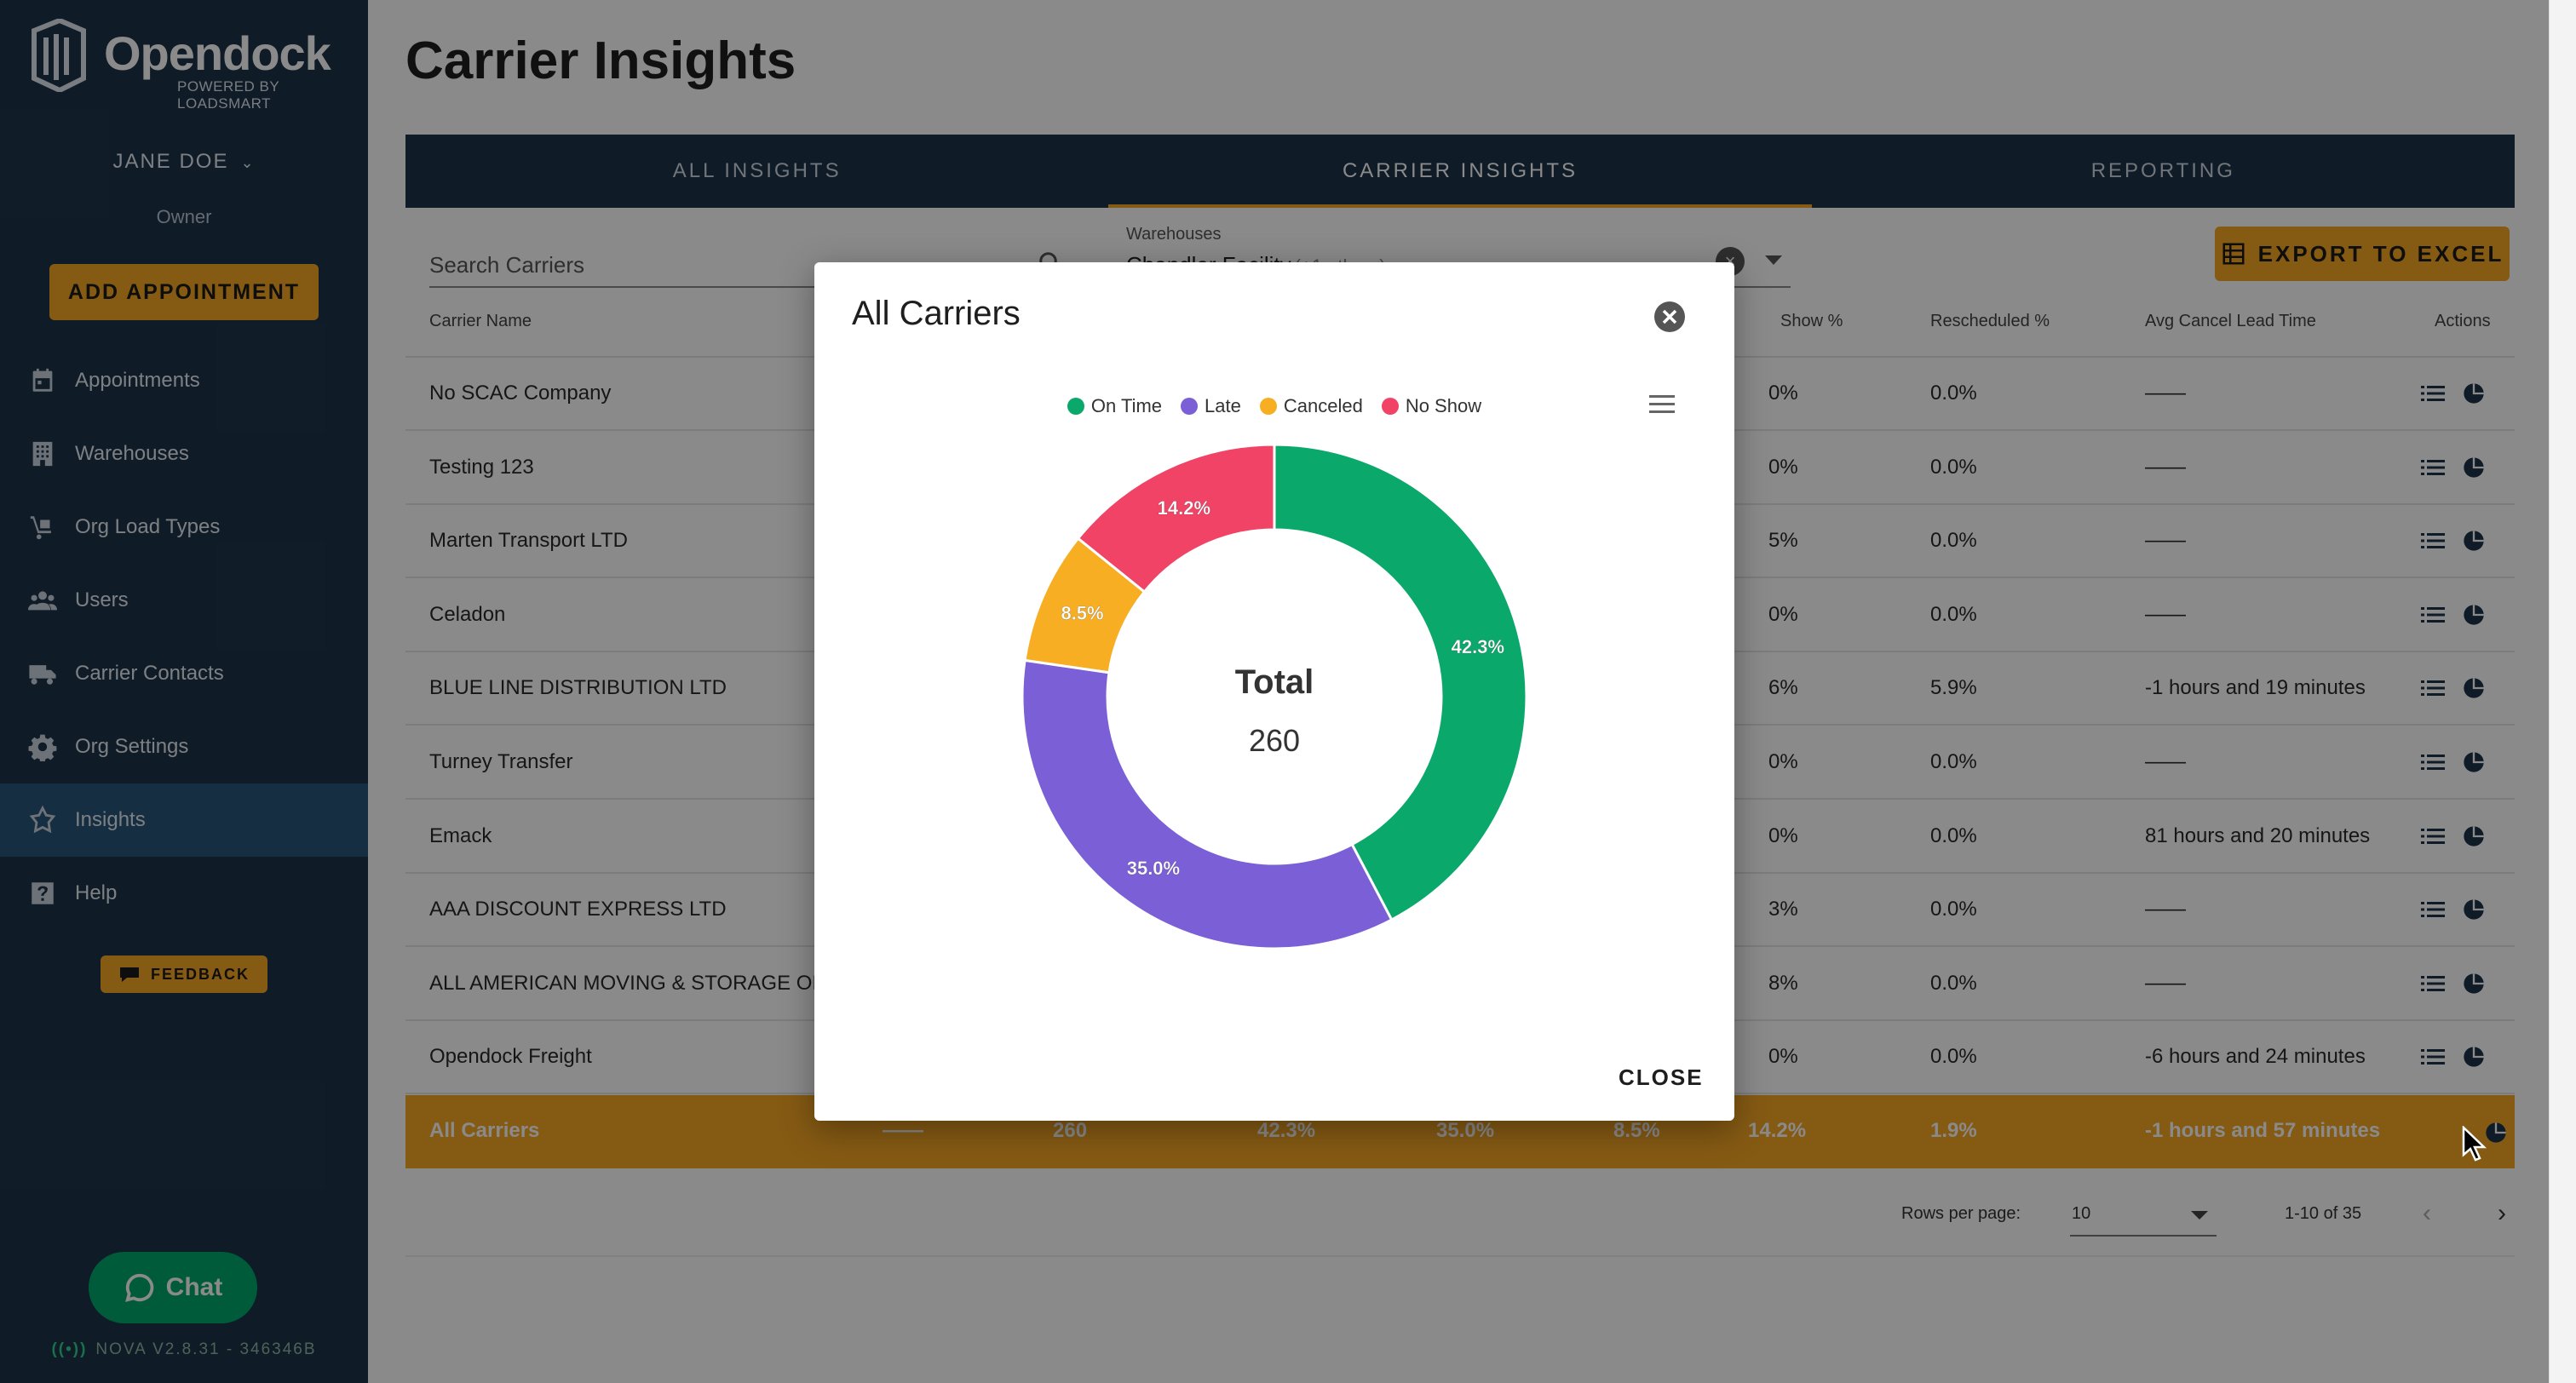 The width and height of the screenshot is (2576, 1383). What do you see at coordinates (2255, 1057) in the screenshot?
I see `avg-cancel-lead-time: -6 hours and 24 minutes` at bounding box center [2255, 1057].